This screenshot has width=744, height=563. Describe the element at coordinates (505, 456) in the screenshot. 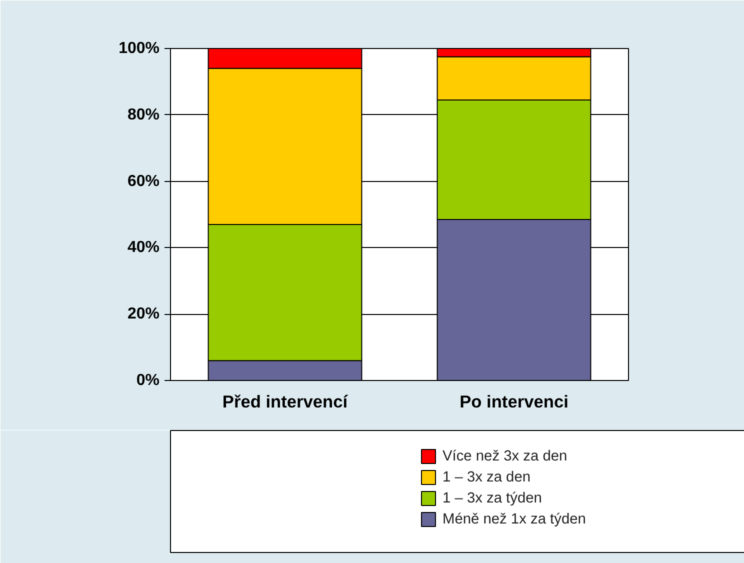

I see `legend-label: Více než 3x za den` at that location.